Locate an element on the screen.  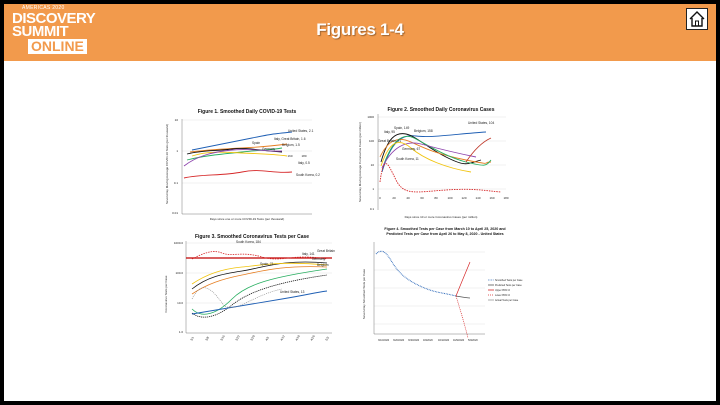
page-title: Figures 1-4 is located at coordinates (360, 29).